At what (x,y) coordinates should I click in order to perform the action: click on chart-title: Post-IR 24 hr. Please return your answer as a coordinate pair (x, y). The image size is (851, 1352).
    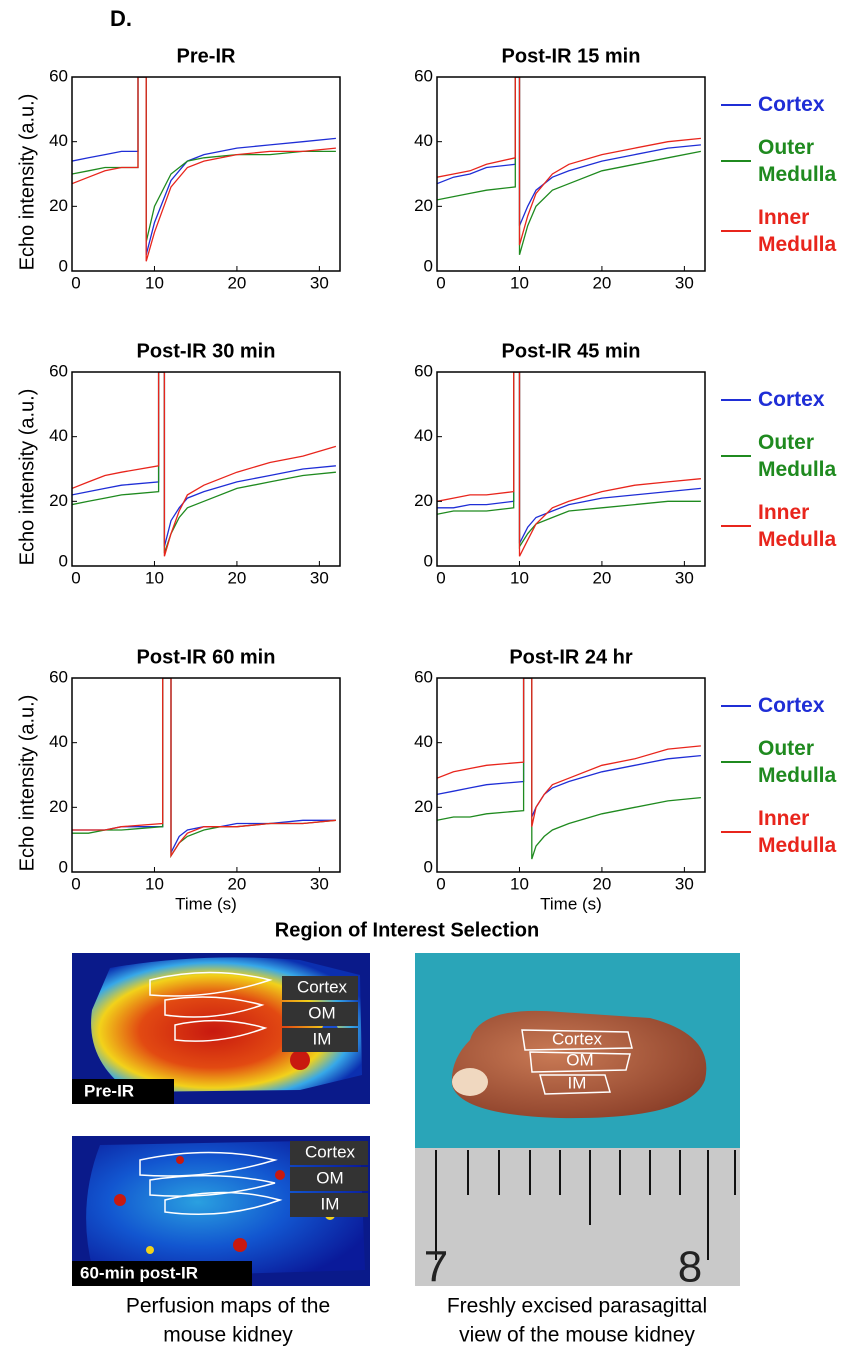
    Looking at the image, I should click on (571, 657).